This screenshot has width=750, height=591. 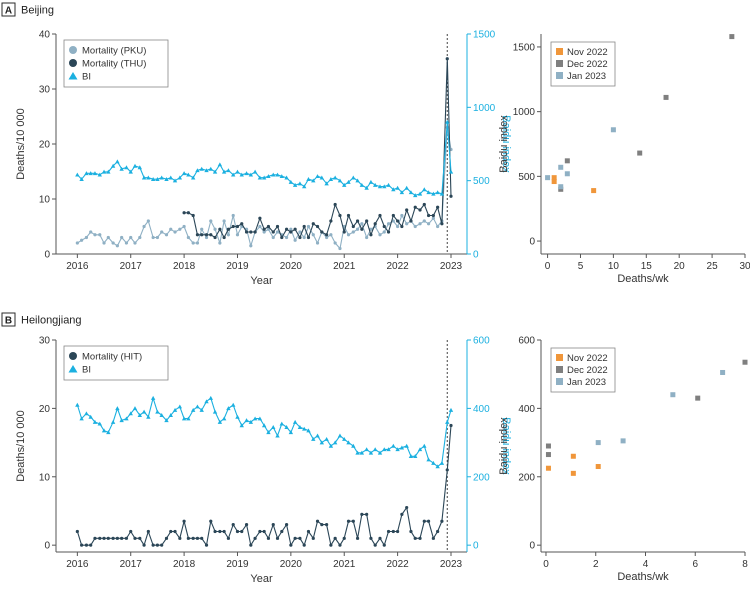 What do you see at coordinates (47, 546) in the screenshot?
I see `ts-left-tick-label: 0` at bounding box center [47, 546].